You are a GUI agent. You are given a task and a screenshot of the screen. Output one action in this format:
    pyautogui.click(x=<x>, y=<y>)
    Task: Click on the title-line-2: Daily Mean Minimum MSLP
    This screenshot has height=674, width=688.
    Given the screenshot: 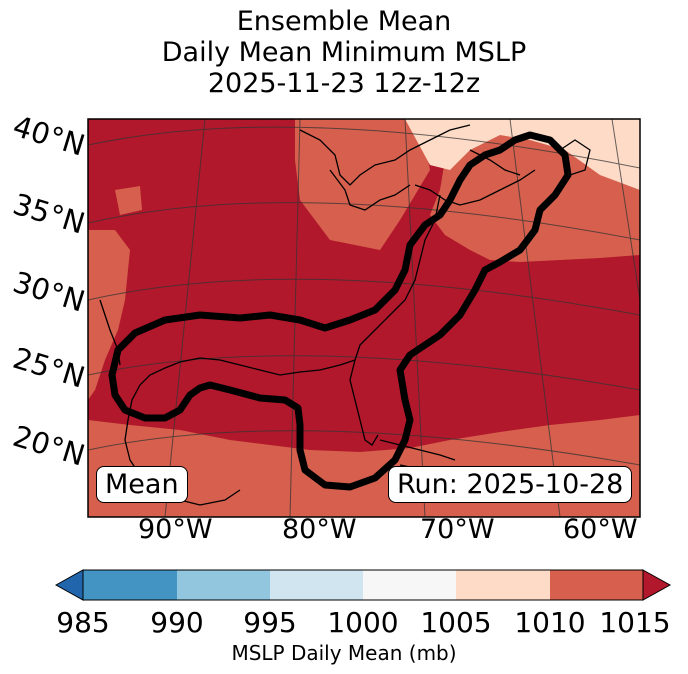 What is the action you would take?
    pyautogui.click(x=344, y=52)
    